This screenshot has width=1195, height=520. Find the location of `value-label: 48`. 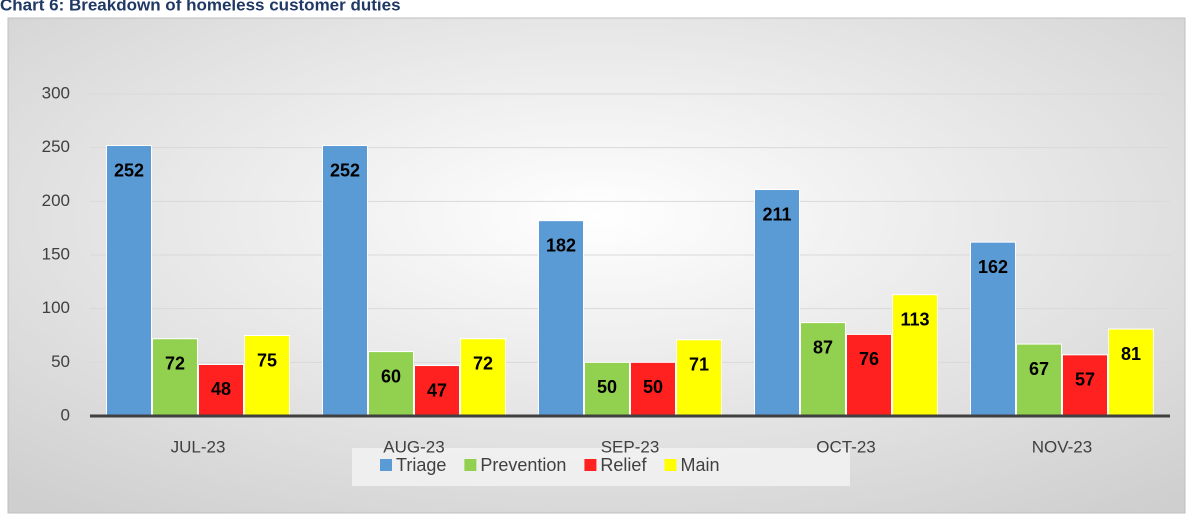

value-label: 48 is located at coordinates (221, 389).